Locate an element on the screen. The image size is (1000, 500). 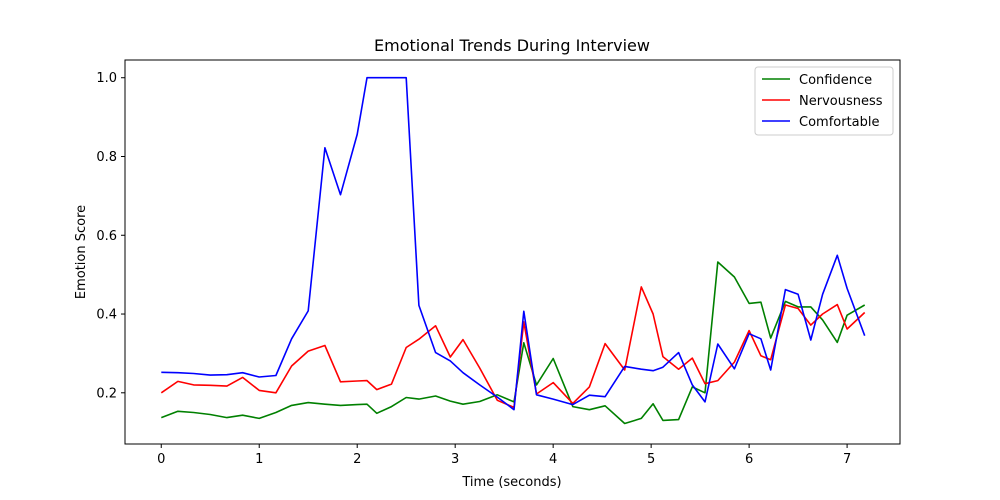
x-axis-label: Time (seconds) is located at coordinates (511, 482).